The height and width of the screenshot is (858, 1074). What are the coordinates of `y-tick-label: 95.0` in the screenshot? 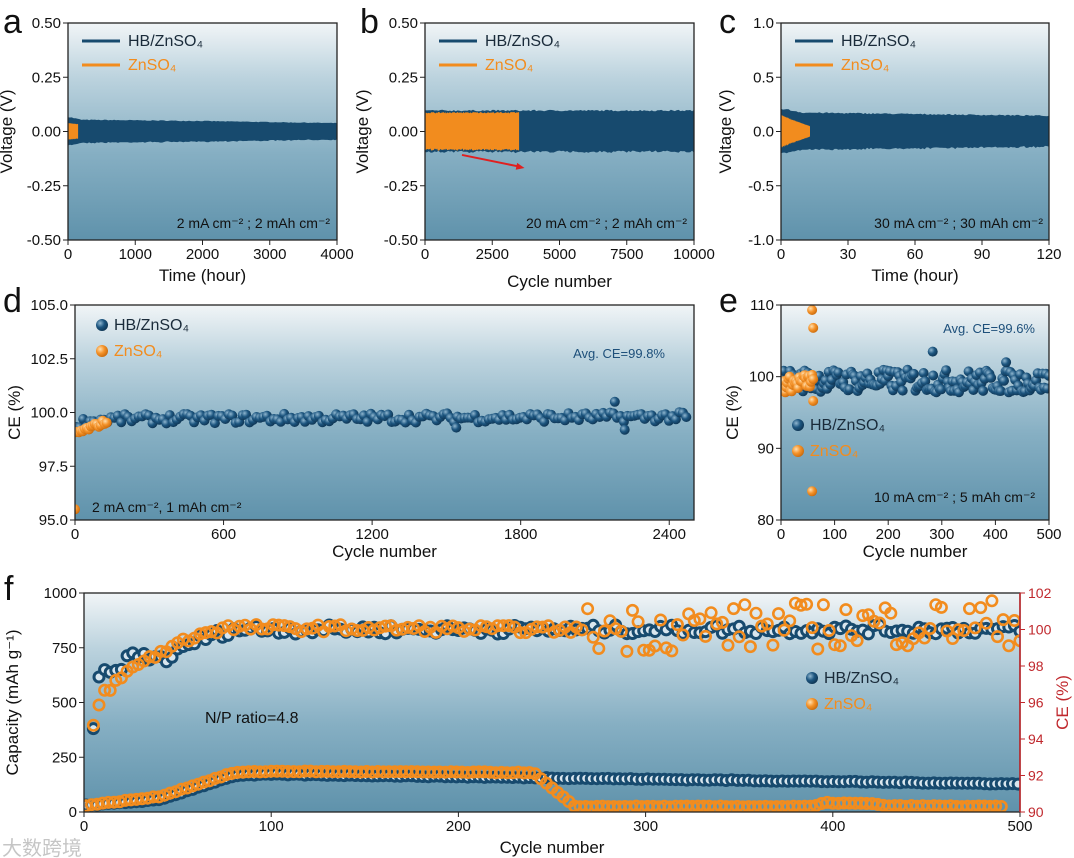 It's located at (53, 520).